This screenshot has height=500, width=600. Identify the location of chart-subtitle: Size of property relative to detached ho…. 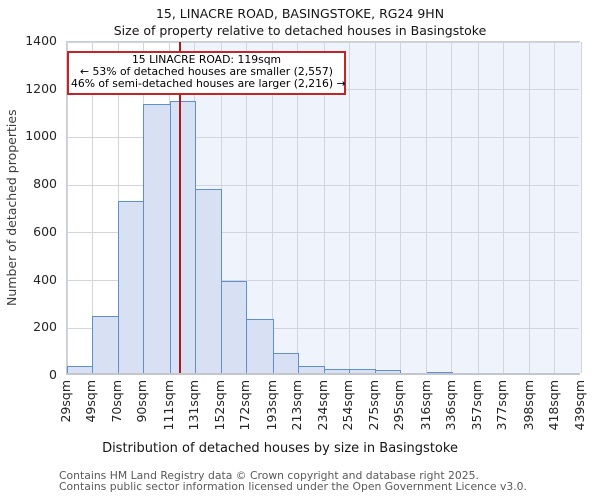
(300, 30).